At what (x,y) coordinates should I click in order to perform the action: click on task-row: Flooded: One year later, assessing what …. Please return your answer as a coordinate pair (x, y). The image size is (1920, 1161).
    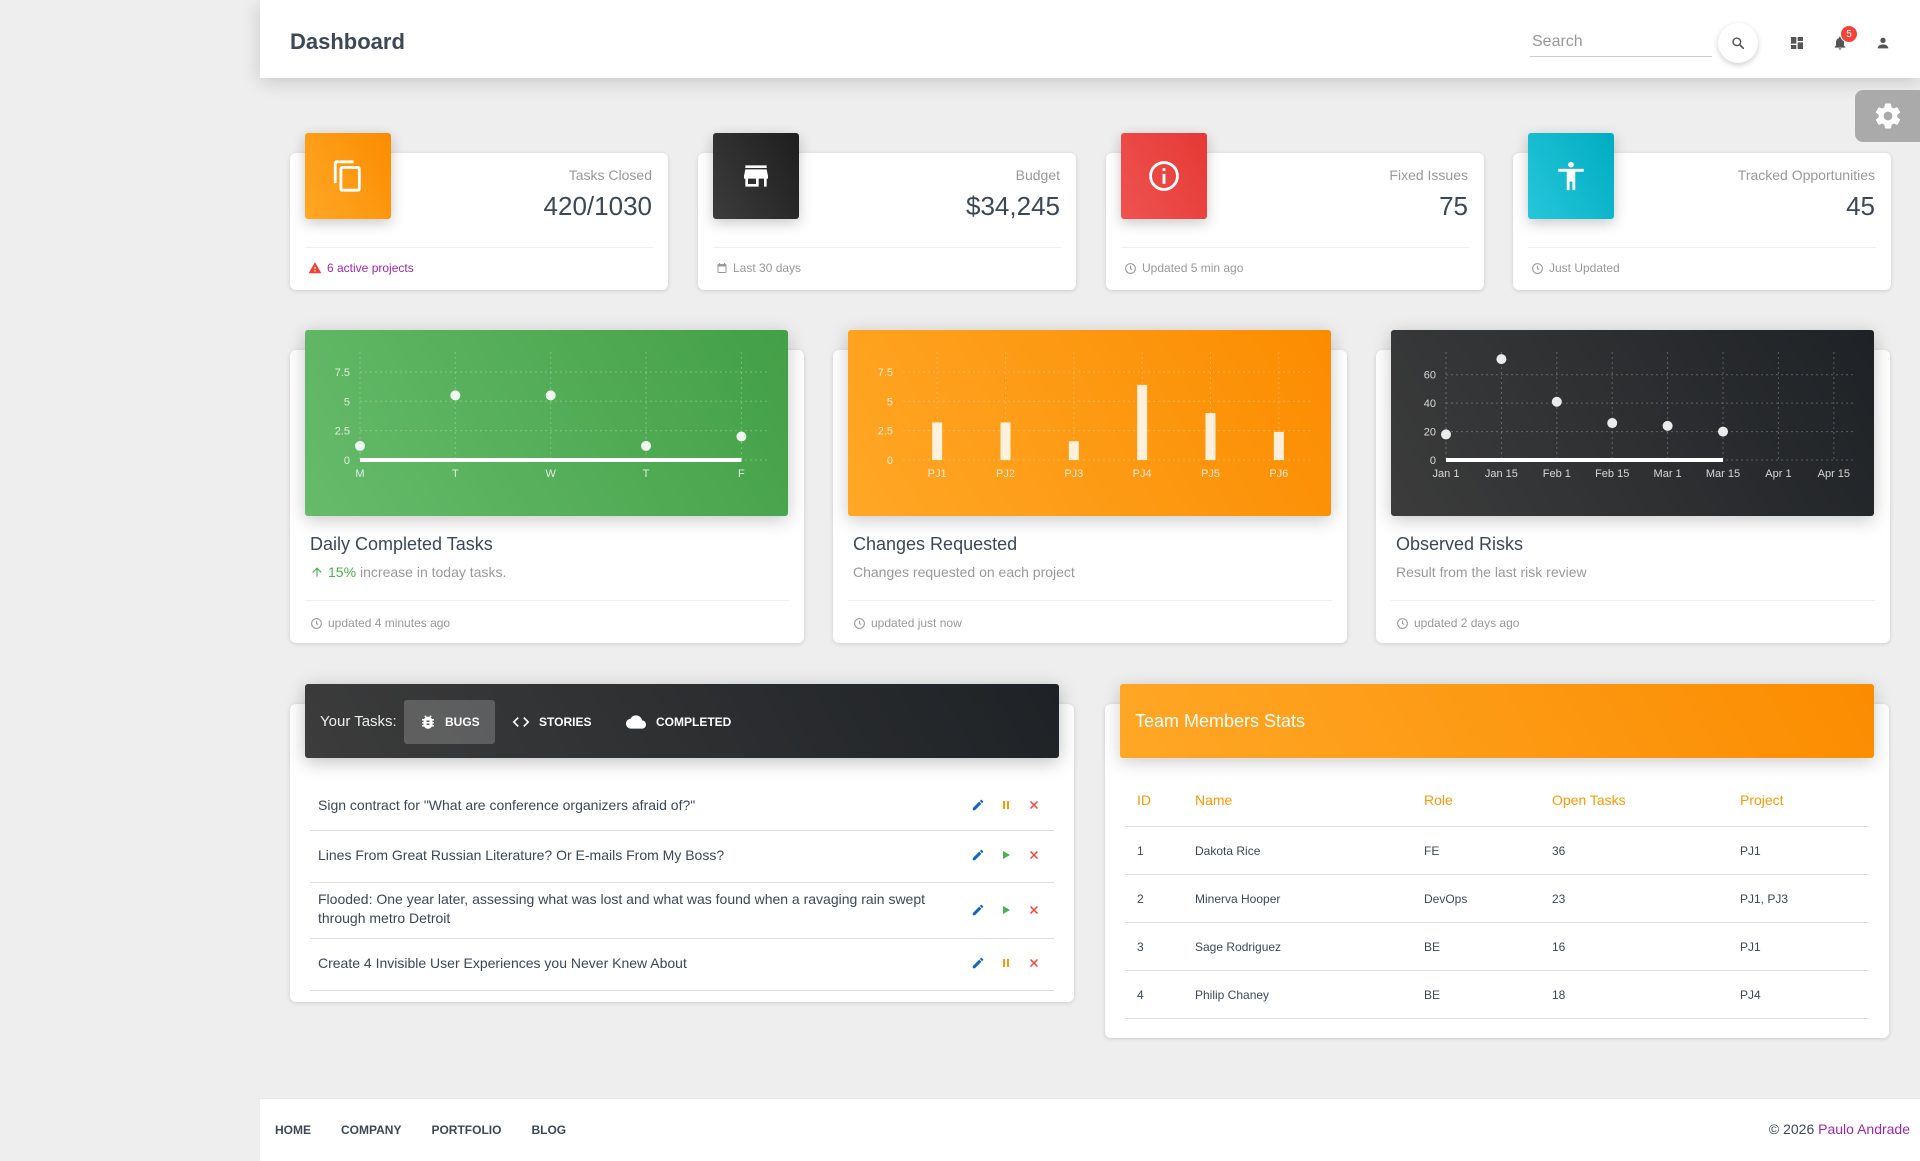
    Looking at the image, I should click on (682, 910).